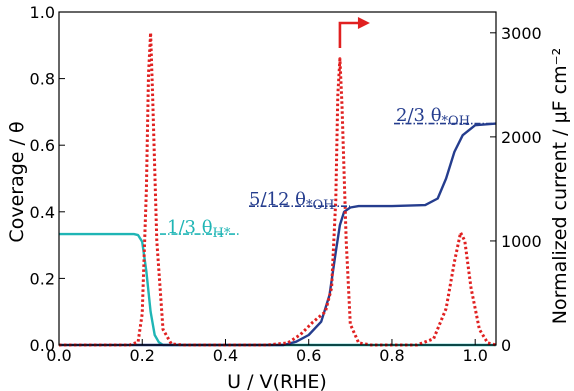 The image size is (574, 391). Describe the element at coordinates (291, 201) in the screenshot. I see `oh-coverage-5-12-annotation: 5/12 θ*OH` at that location.